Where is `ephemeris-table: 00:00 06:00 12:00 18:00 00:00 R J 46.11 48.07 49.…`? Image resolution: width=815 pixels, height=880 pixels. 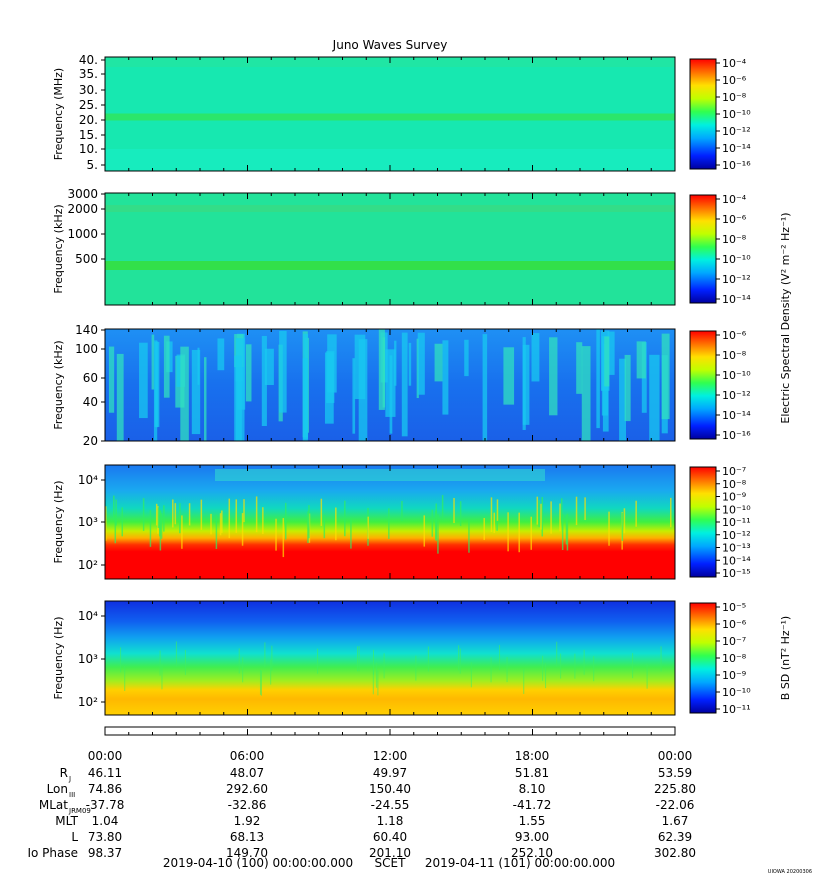 ephemeris-table: 00:00 06:00 12:00 18:00 00:00 R J 46.11 48.07 49.… is located at coordinates (361, 804).